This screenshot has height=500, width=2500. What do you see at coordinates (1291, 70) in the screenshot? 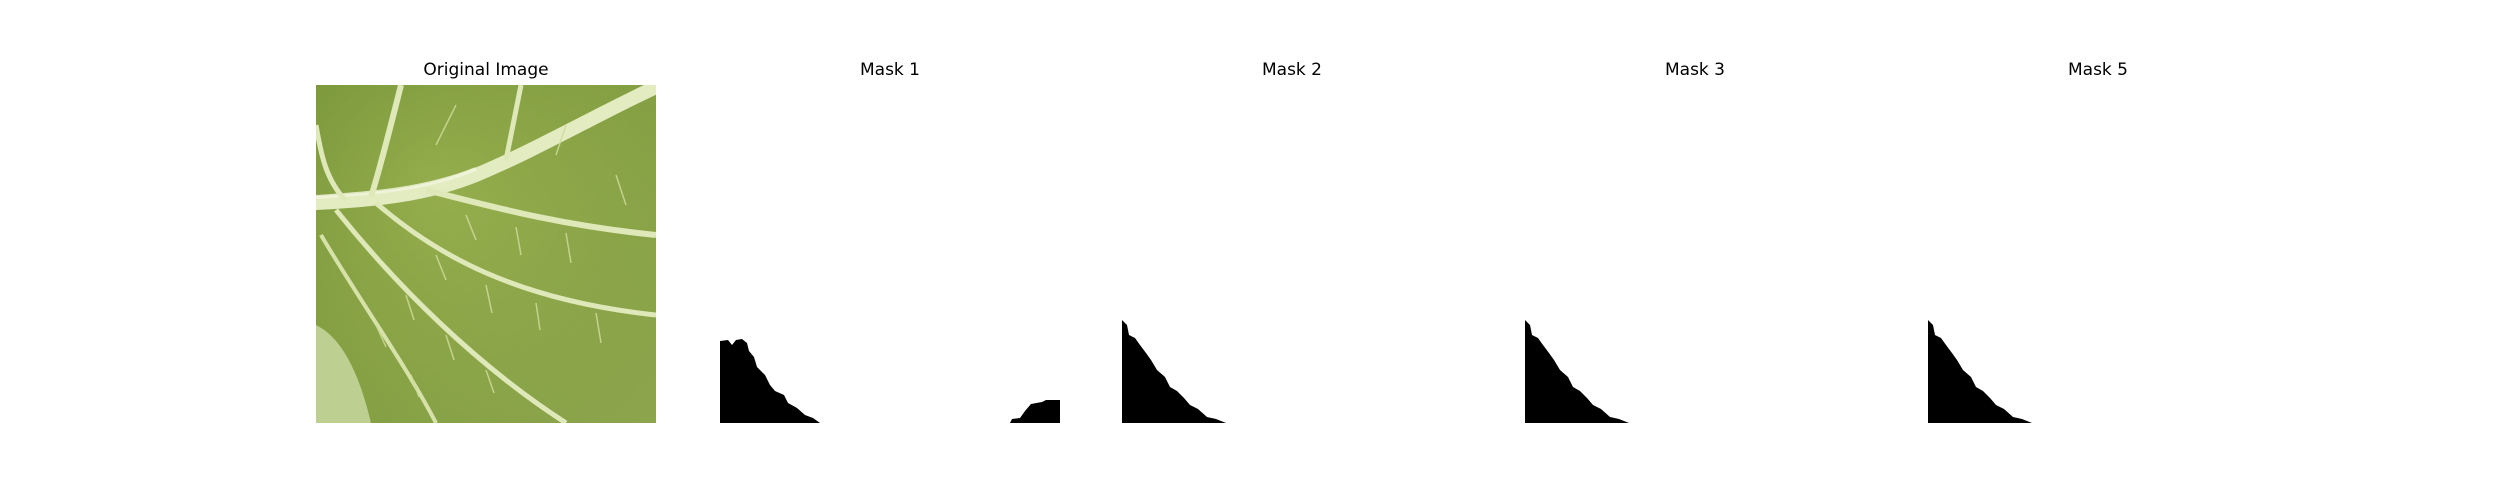
I see `panel-title: Mask 2` at bounding box center [1291, 70].